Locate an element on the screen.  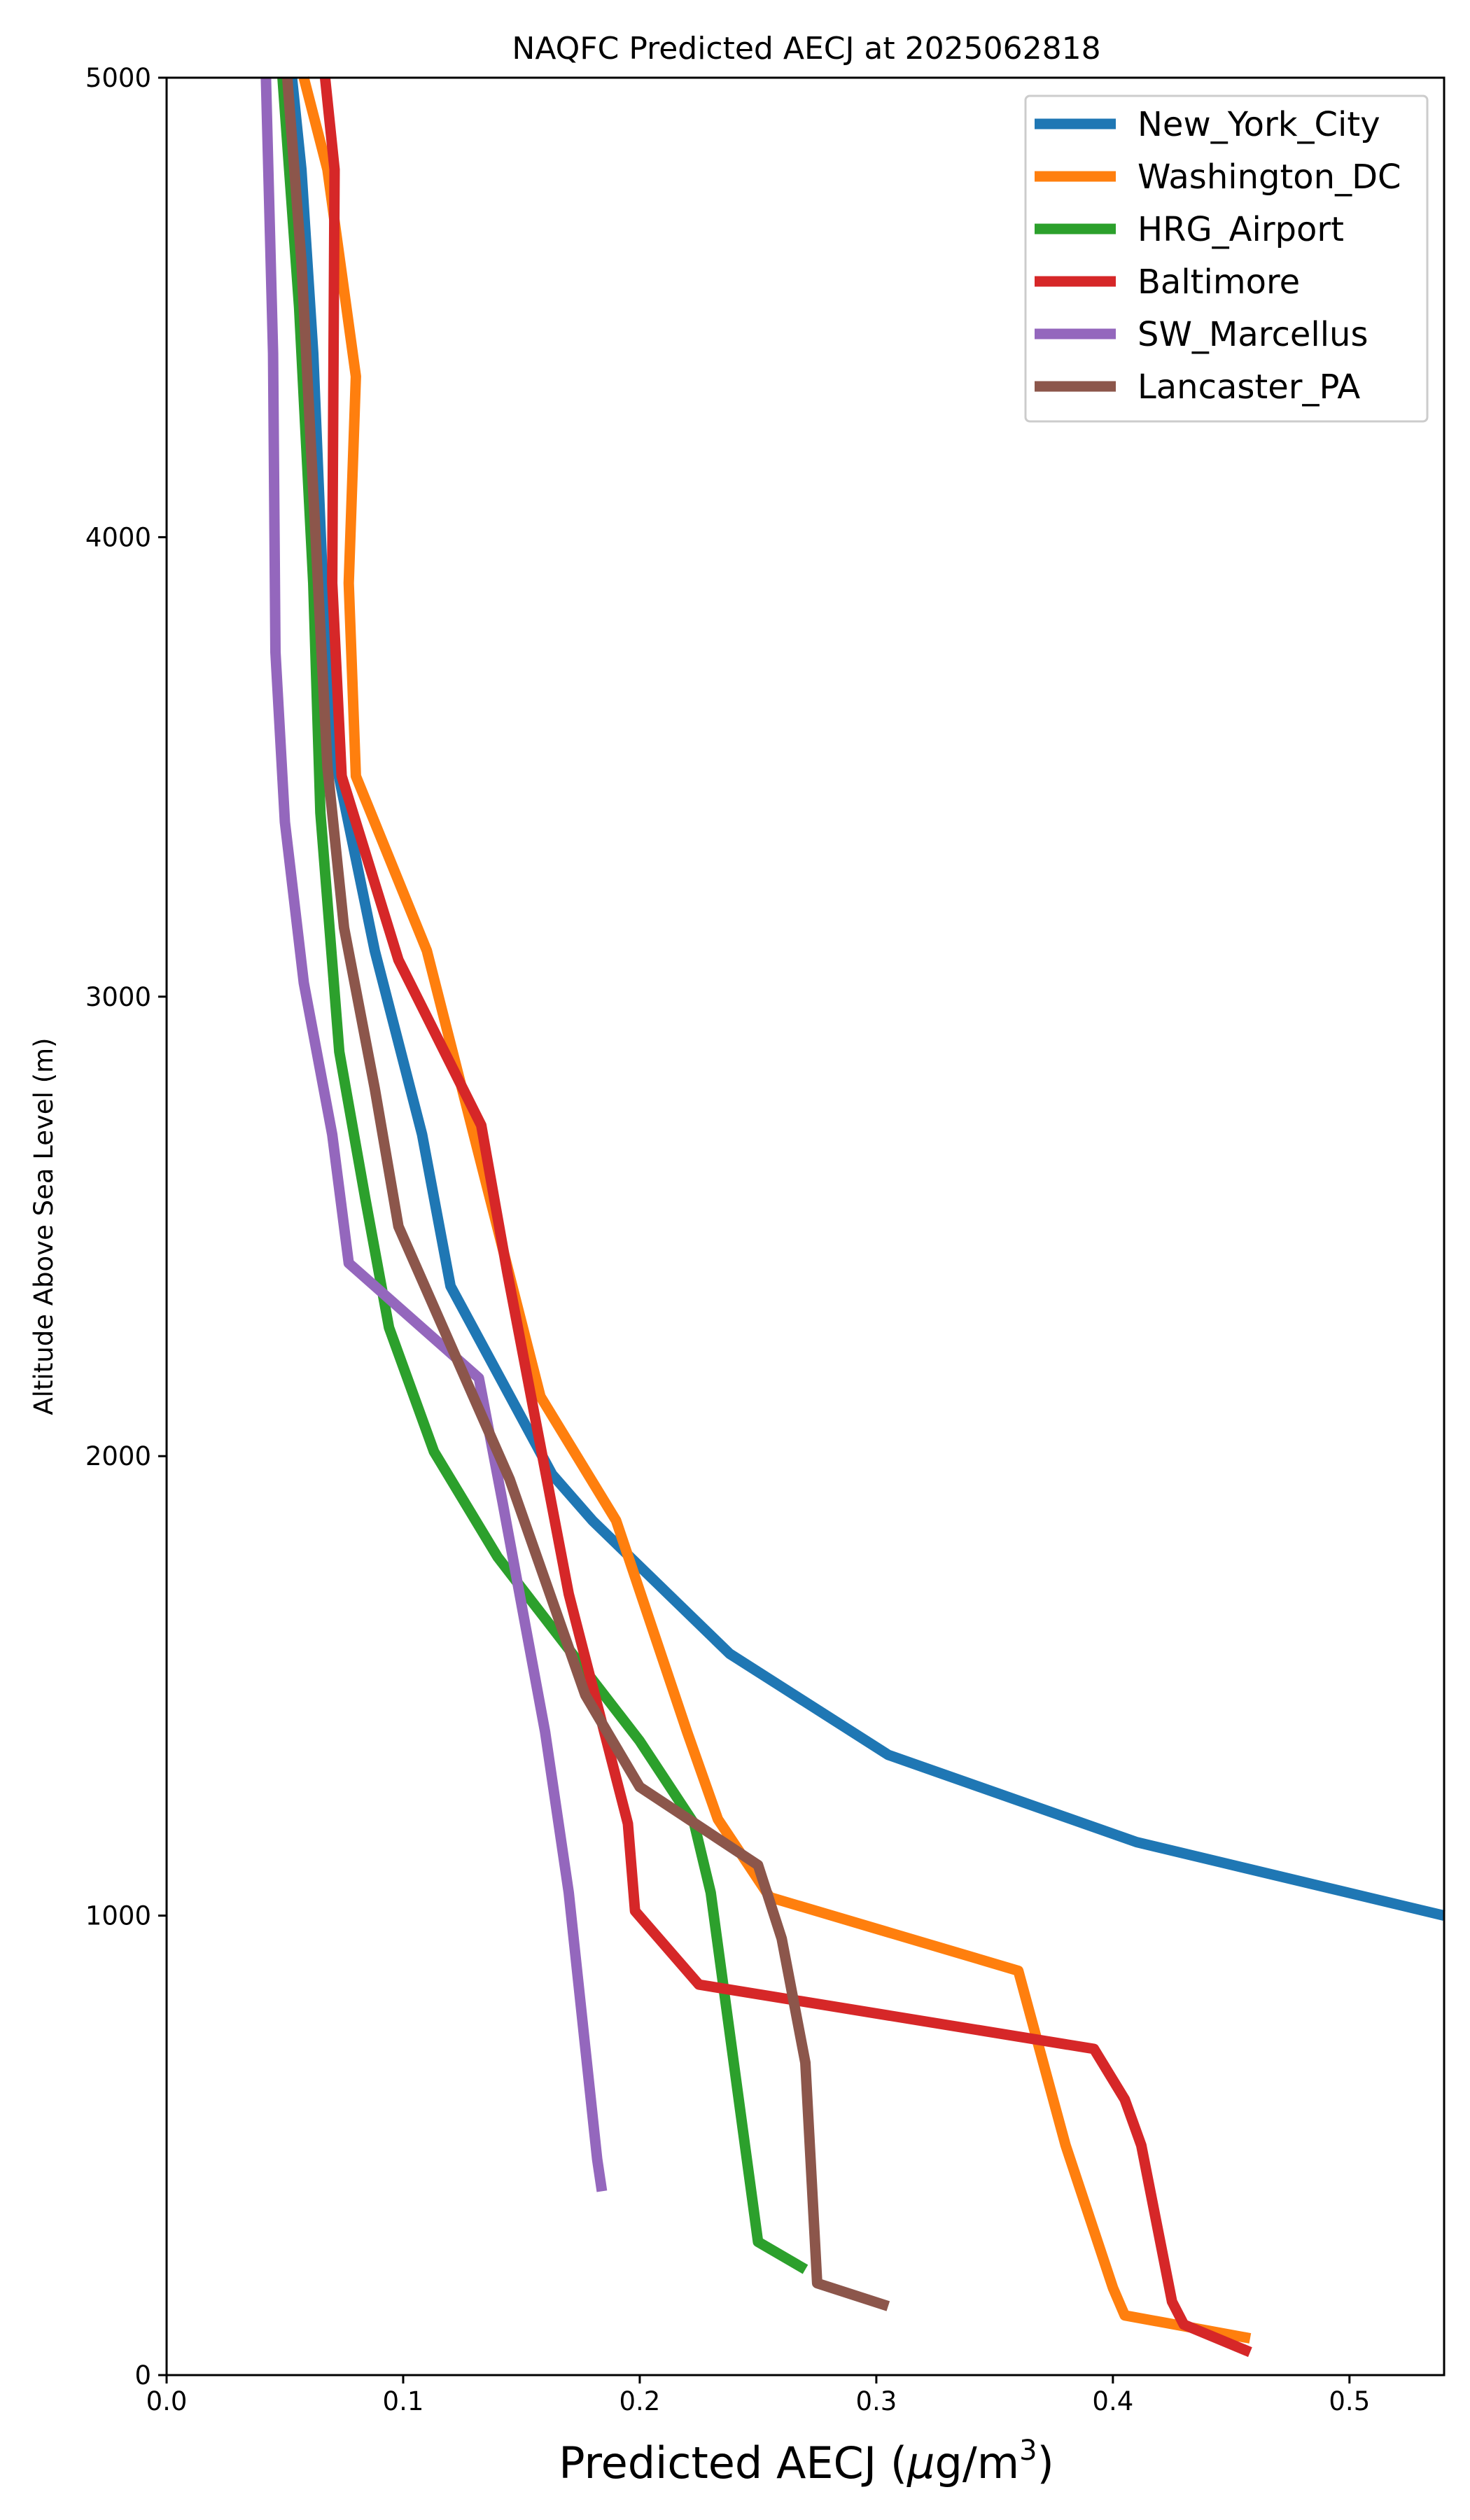
x-axis-label-suffix: ) is located at coordinates (1045, 2462).